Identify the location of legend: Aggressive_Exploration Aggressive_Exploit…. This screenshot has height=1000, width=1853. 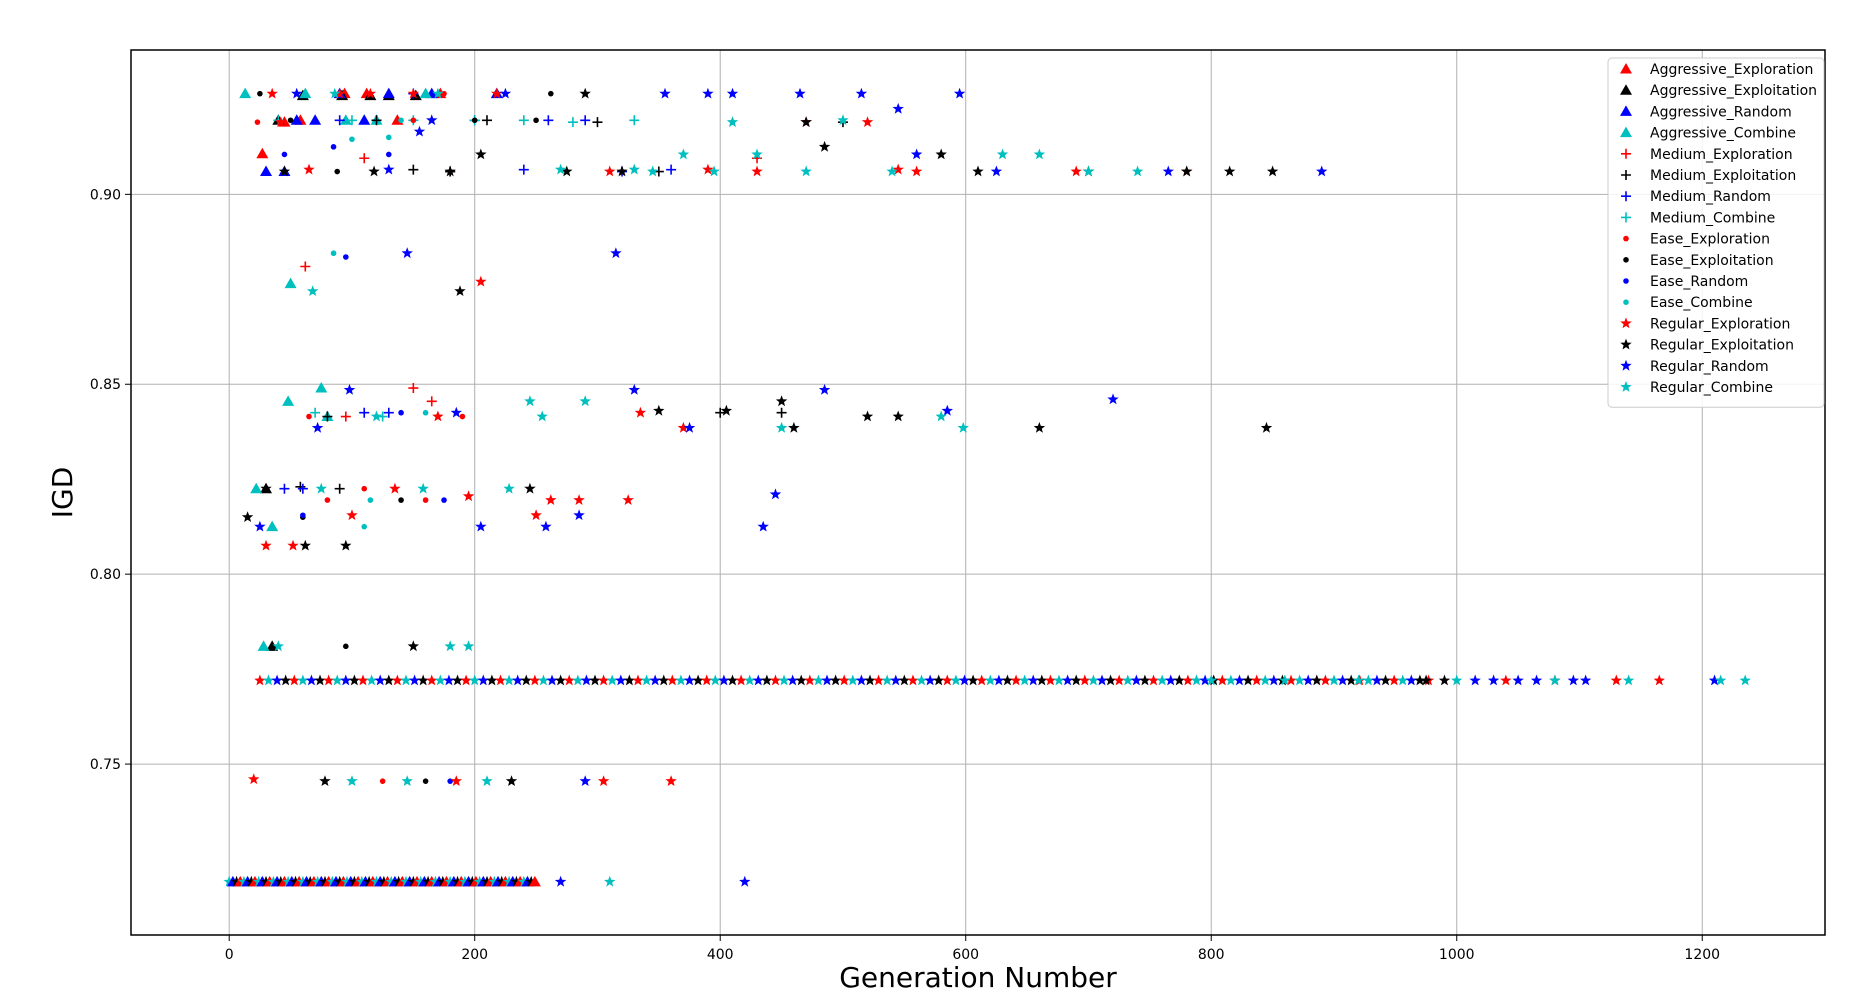
(1716, 232).